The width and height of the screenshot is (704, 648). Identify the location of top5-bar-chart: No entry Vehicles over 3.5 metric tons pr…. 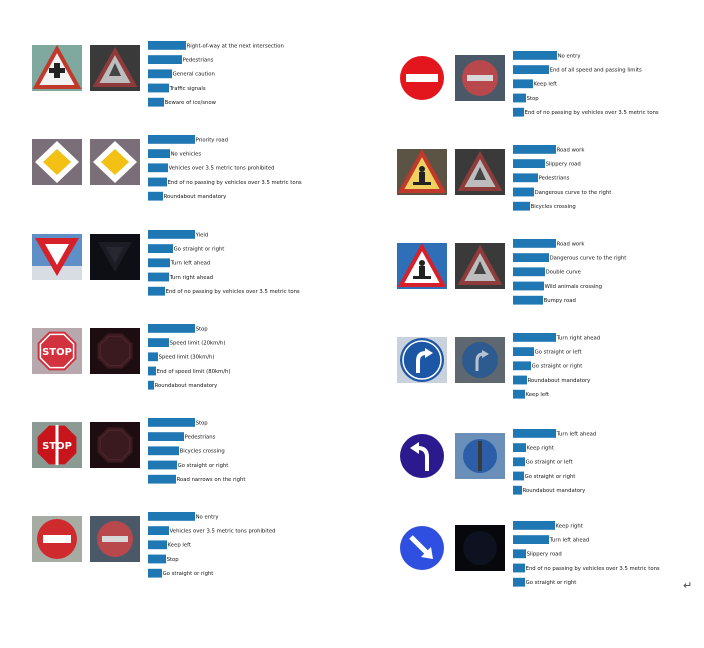
(212, 545).